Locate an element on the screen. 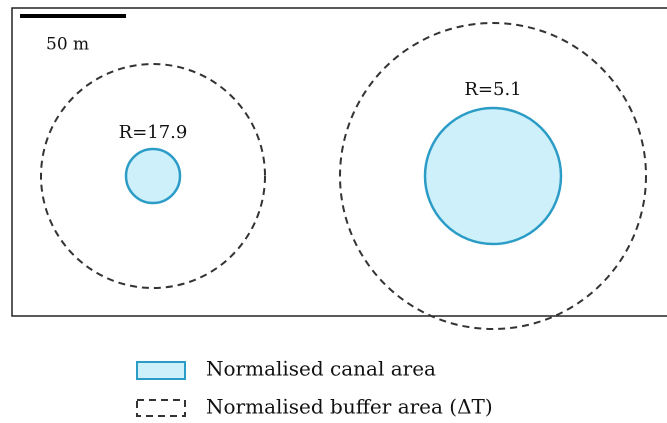  scale-label: 50 m is located at coordinates (67, 45).